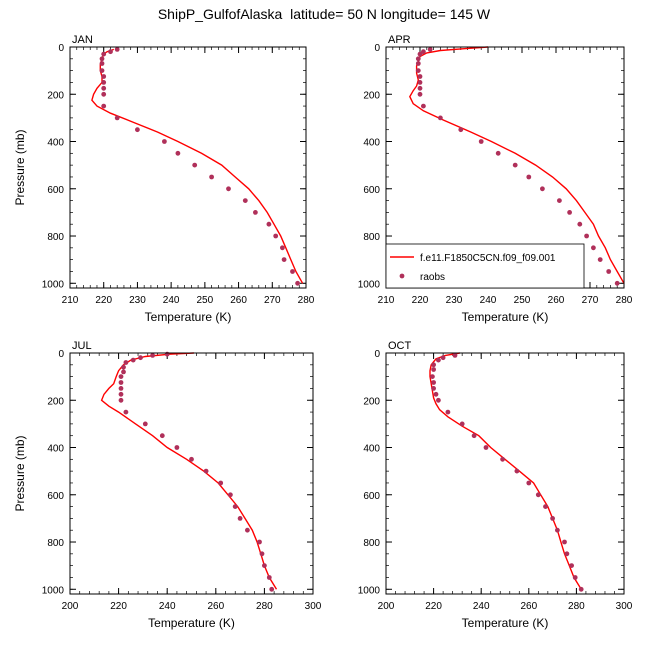 The image size is (648, 648). Describe the element at coordinates (189, 471) in the screenshot. I see `model-line` at that location.